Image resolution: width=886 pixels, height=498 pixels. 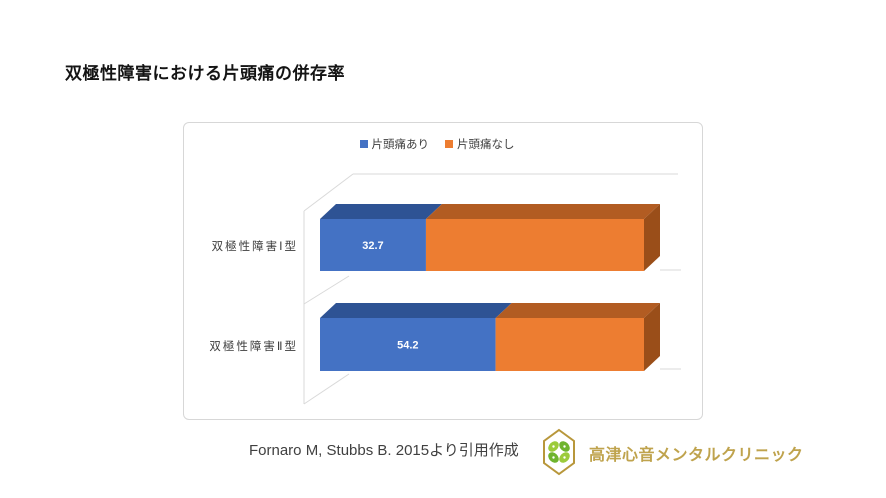 I want to click on legend-swatch-orange-icon, so click(x=449, y=144).